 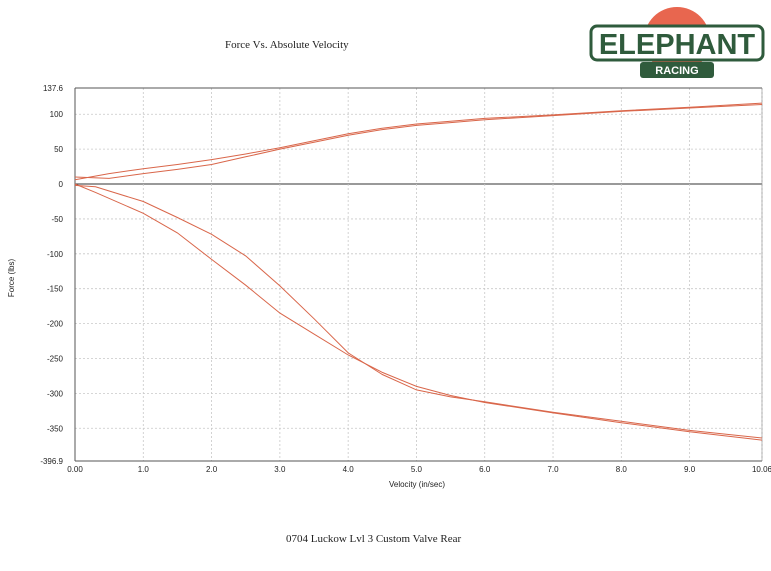 I want to click on y-tick-label: -150, so click(x=55, y=289).